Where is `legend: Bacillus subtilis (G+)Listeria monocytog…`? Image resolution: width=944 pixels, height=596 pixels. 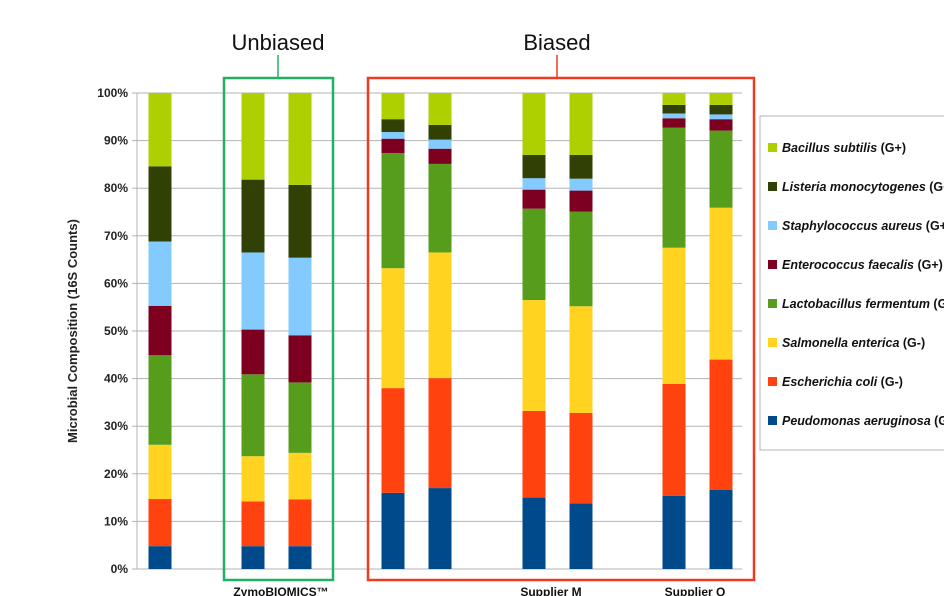 legend: Bacillus subtilis (G+)Listeria monocytog… is located at coordinates (851, 283).